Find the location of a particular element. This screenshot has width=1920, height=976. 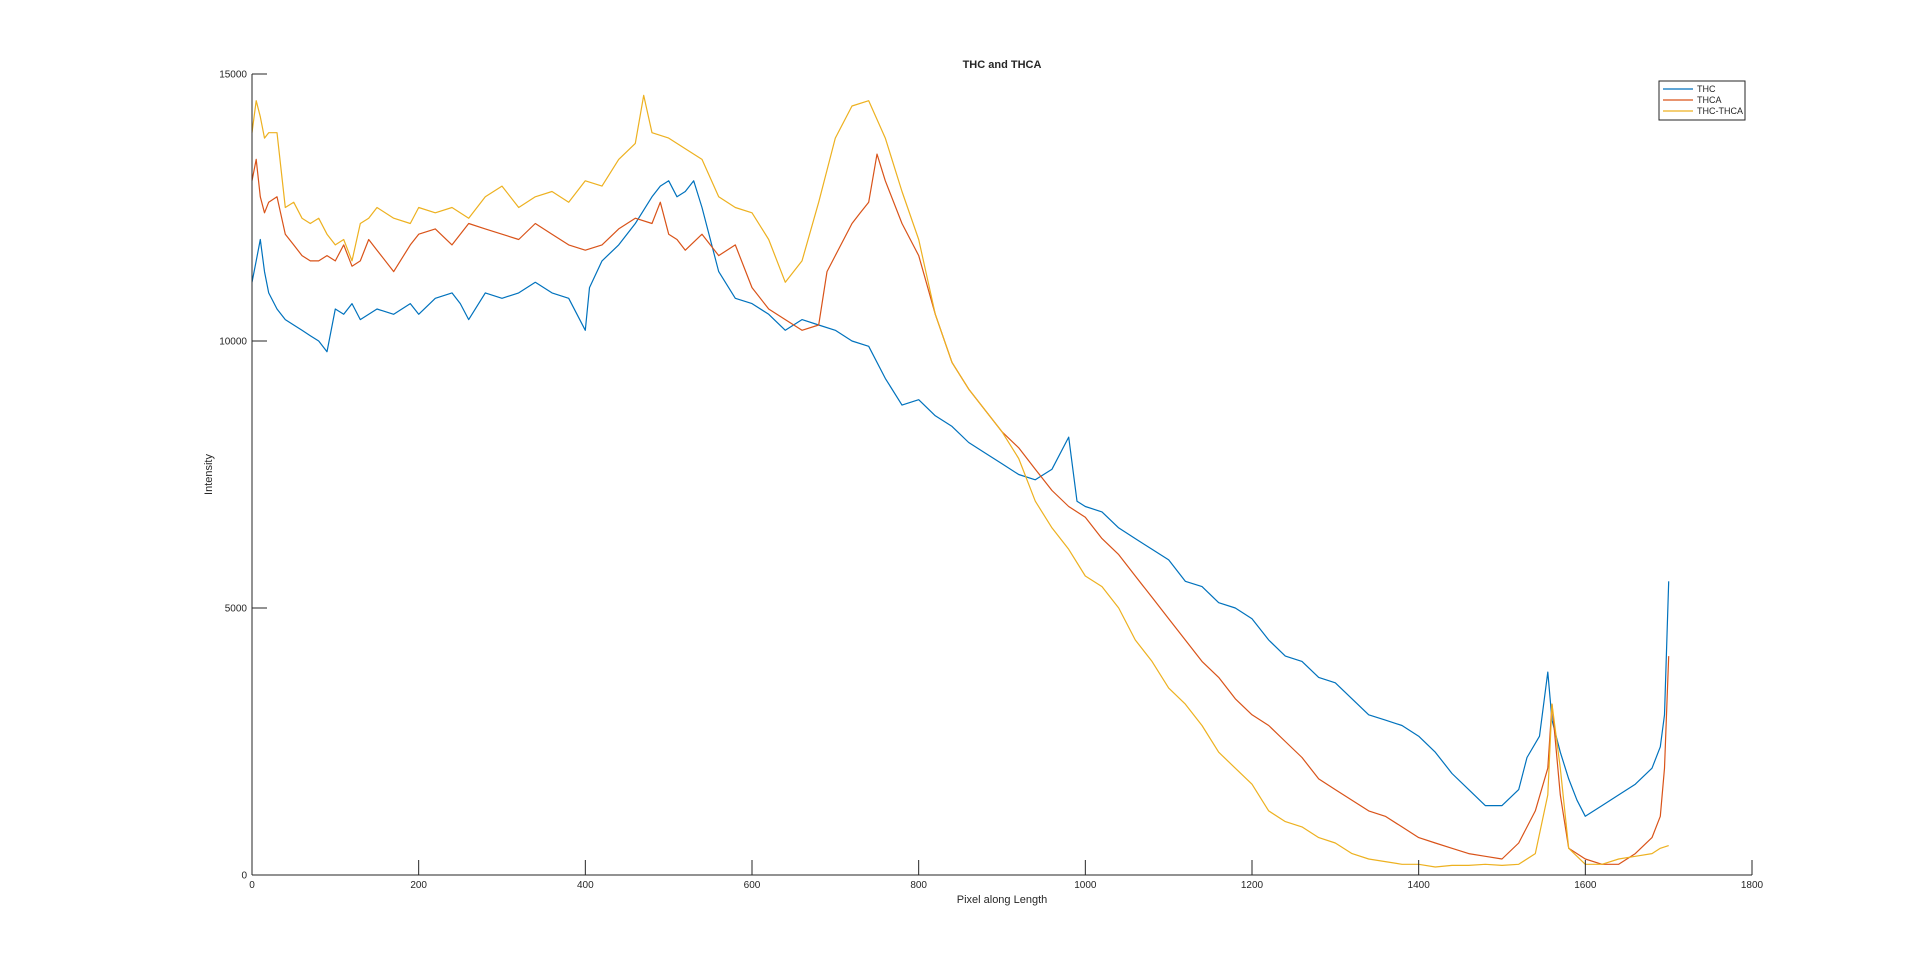

y-tick-label: 0 is located at coordinates (244, 876).